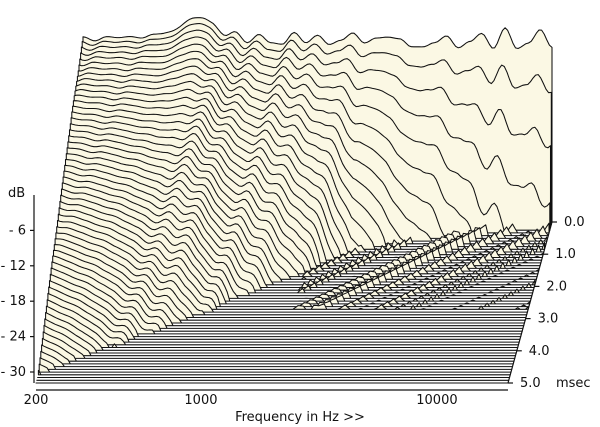 The image size is (600, 427). I want to click on db-tick-label: - 18, so click(13, 301).